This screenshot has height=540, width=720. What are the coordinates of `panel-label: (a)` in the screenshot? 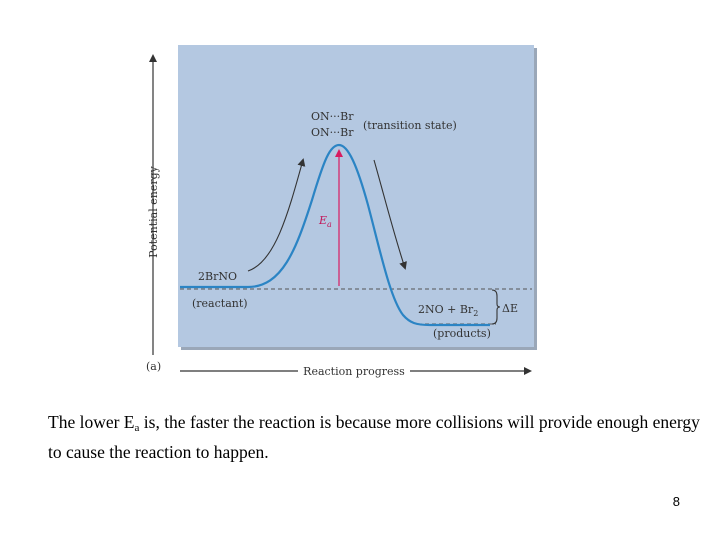 It's located at (153, 366).